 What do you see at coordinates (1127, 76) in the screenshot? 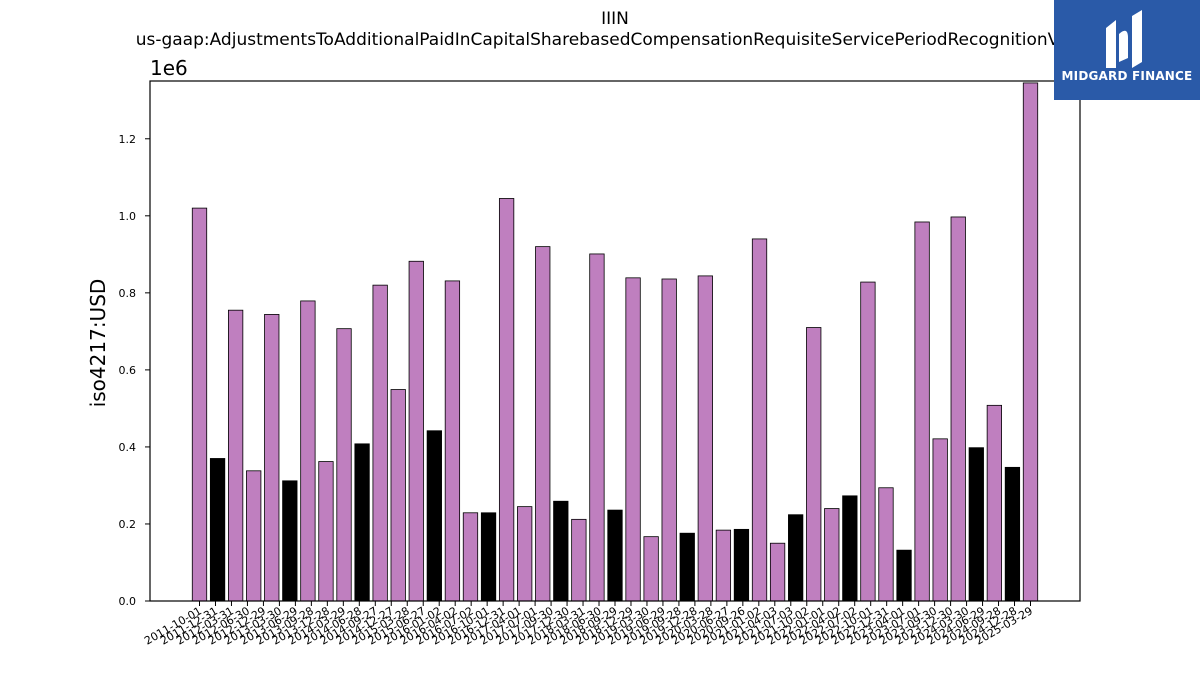
I see `logo-text: MIDGARD FINANCE` at bounding box center [1127, 76].